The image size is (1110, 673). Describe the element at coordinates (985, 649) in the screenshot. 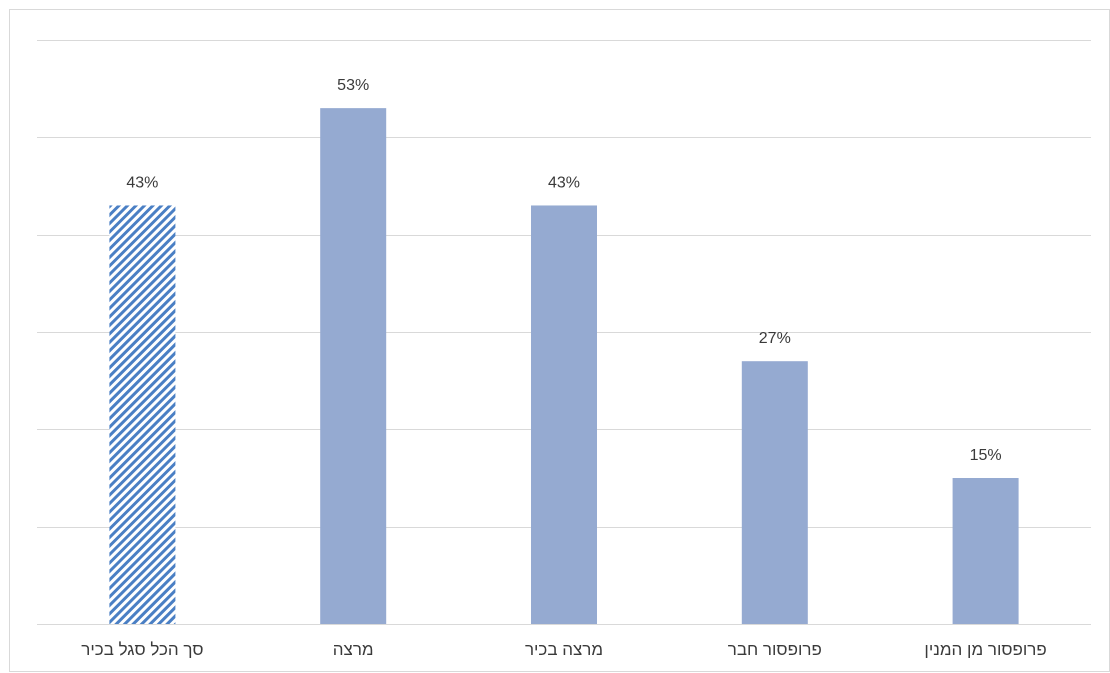

I see `x-tick-label: פרופסור מן המנין` at that location.